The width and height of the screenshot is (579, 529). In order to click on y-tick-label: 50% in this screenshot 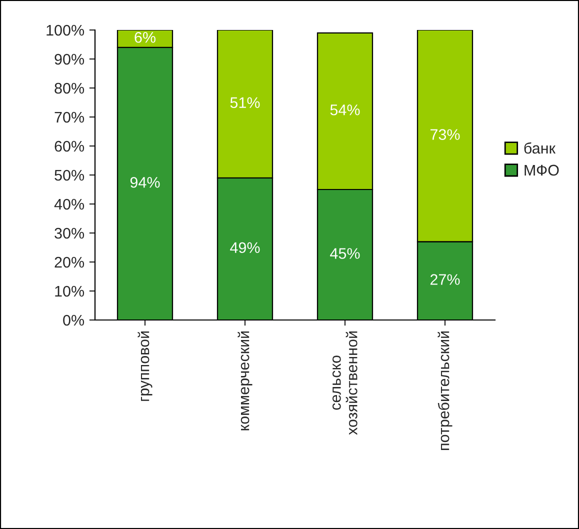, I will do `click(69, 175)`.